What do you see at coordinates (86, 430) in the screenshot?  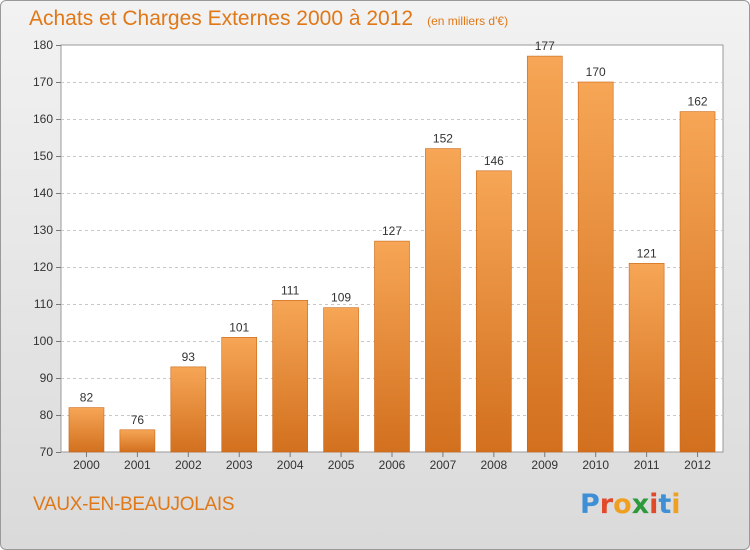 I see `bar-2000` at bounding box center [86, 430].